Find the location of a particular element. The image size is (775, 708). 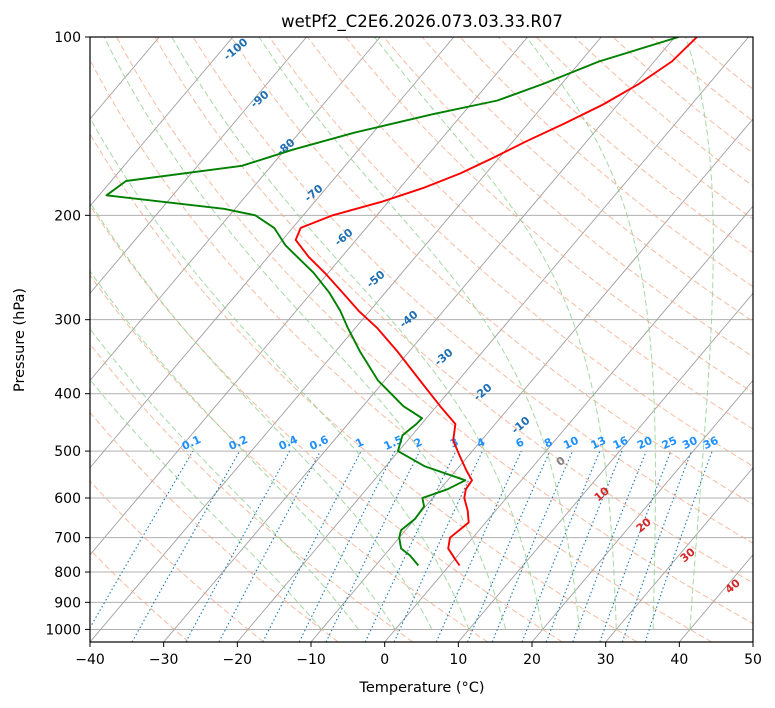

mixing-ratio-label: 30 is located at coordinates (690, 443).